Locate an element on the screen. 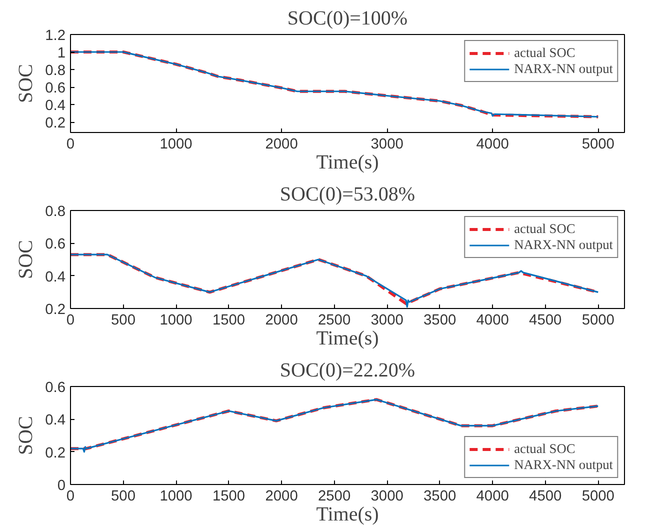 This screenshot has width=646, height=530. y-tick-label: 1 is located at coordinates (61, 54).